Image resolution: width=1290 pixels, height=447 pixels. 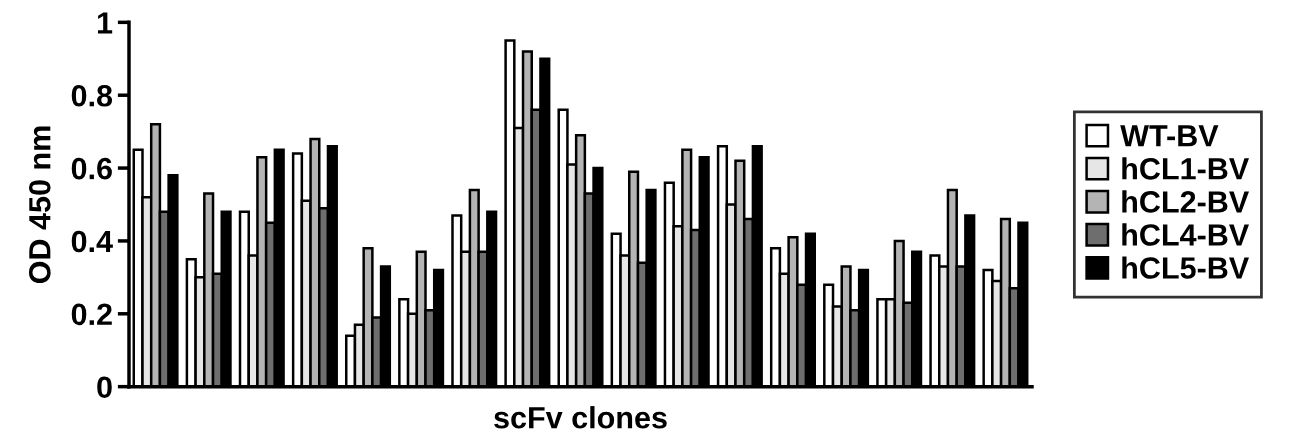 What do you see at coordinates (580, 417) in the screenshot?
I see `x-axis-title: scFv clones` at bounding box center [580, 417].